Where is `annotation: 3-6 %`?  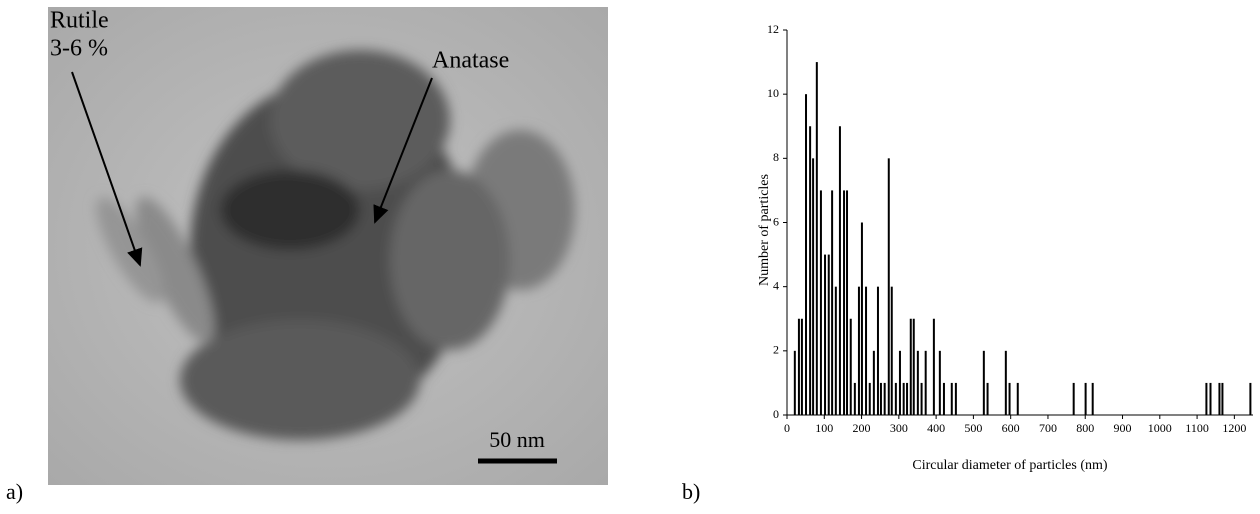
annotation: 3-6 % is located at coordinates (79, 49).